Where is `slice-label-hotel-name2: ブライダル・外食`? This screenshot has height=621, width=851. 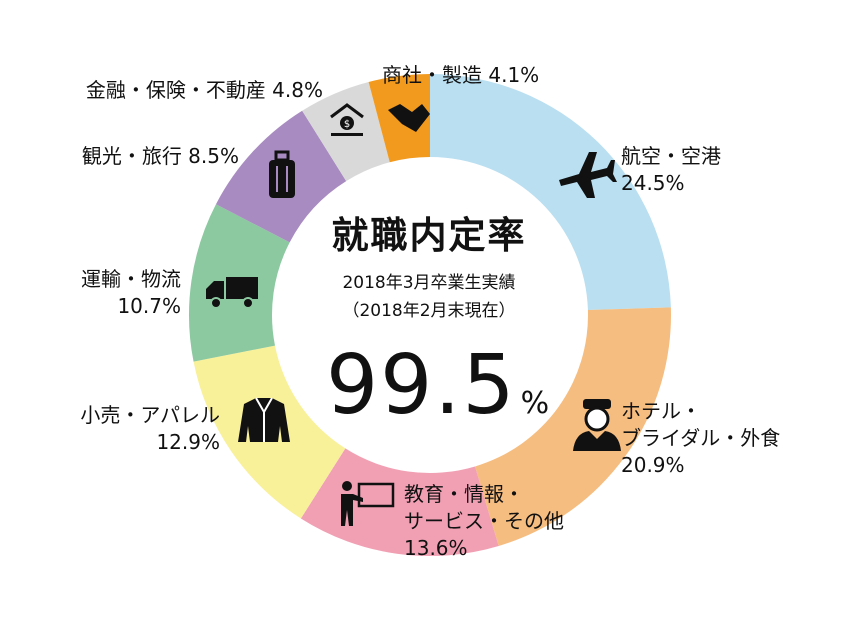
slice-label-hotel-name2: ブライダル・外食 is located at coordinates (701, 438).